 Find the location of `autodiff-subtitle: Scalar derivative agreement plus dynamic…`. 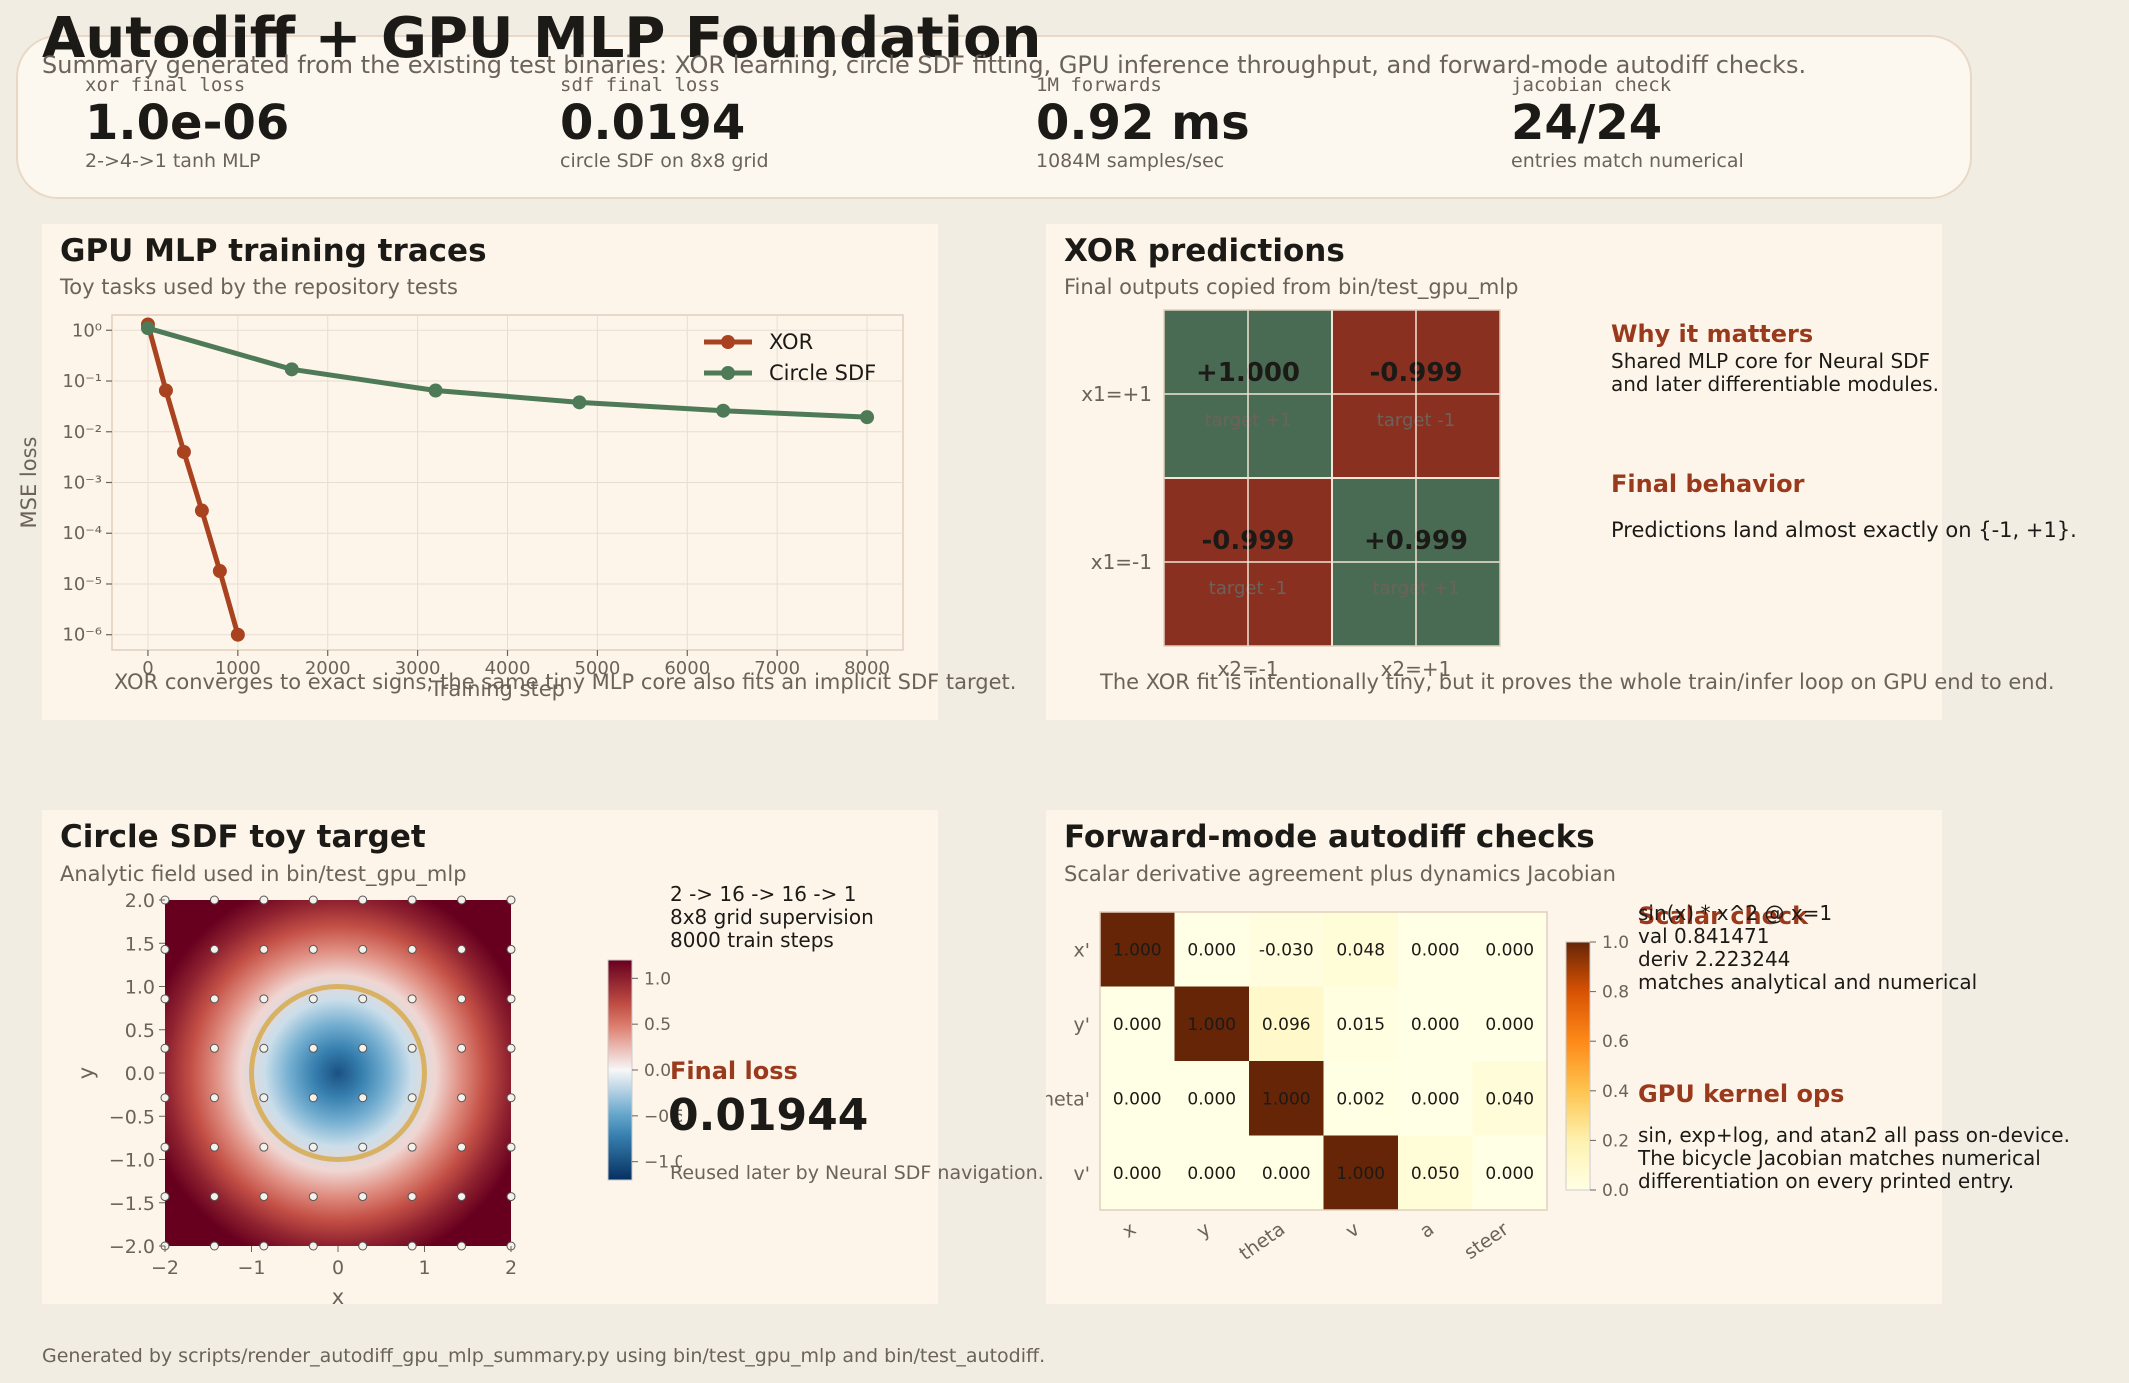

autodiff-subtitle: Scalar derivative agreement plus dynamic… is located at coordinates (1340, 874).